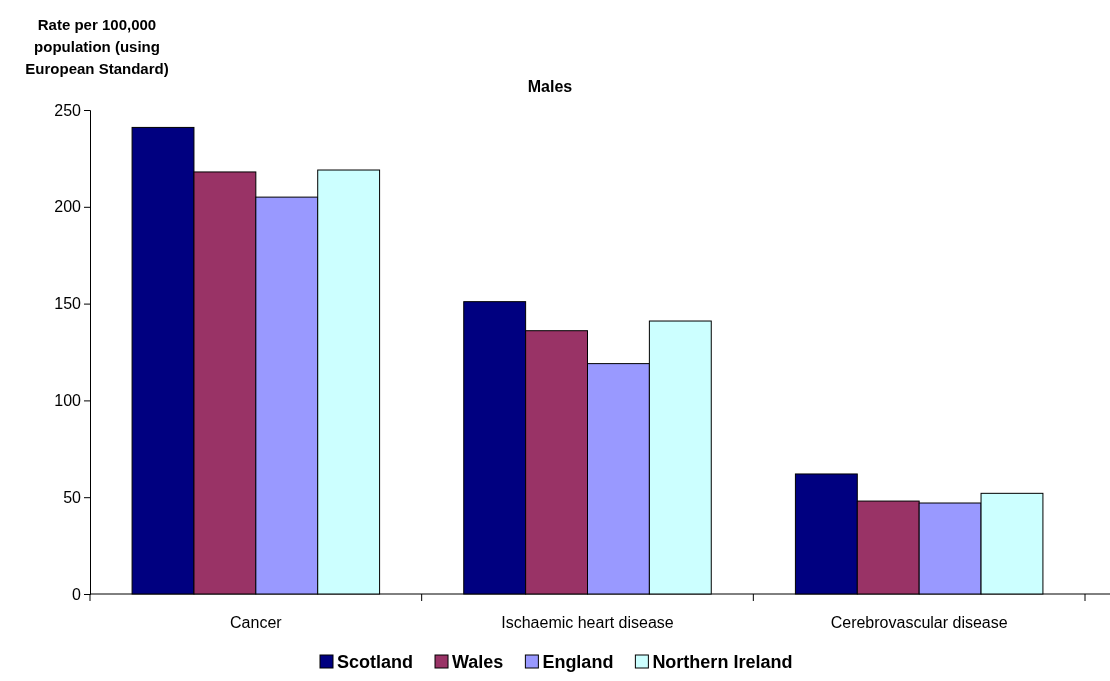  I want to click on y-tick-label: 100, so click(68, 401).